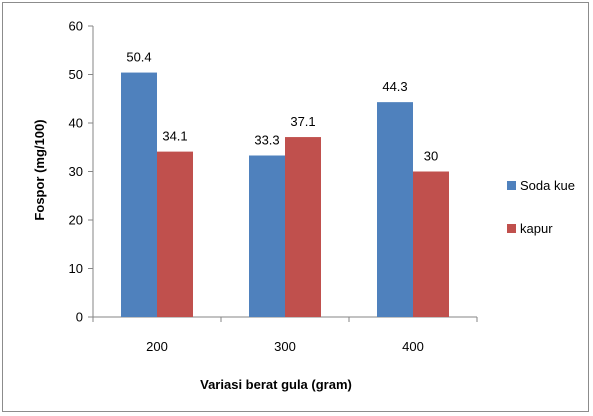 The width and height of the screenshot is (593, 416). I want to click on x-tick-label: 400, so click(413, 346).